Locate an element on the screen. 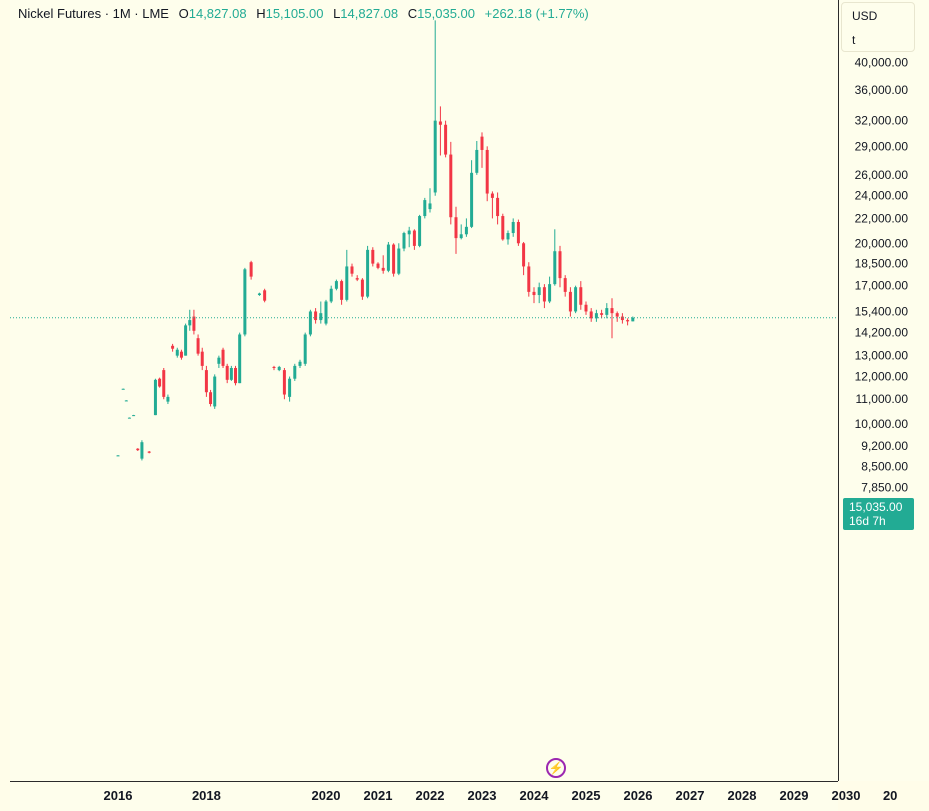  symbol-title: Nickel Futures · 1M · LME is located at coordinates (93, 13).